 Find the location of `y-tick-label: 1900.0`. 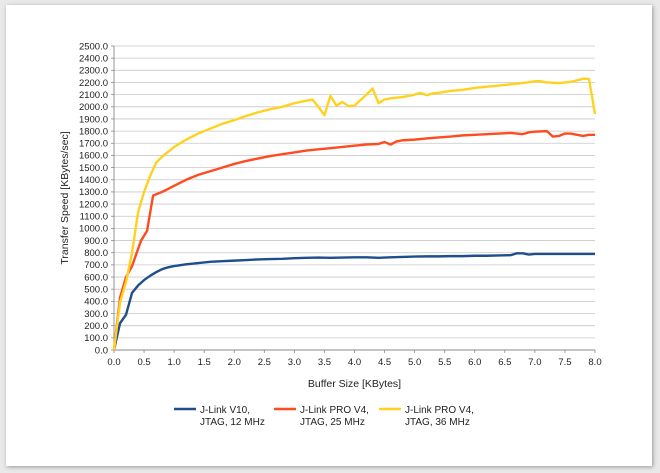

y-tick-label: 1900.0 is located at coordinates (93, 119).